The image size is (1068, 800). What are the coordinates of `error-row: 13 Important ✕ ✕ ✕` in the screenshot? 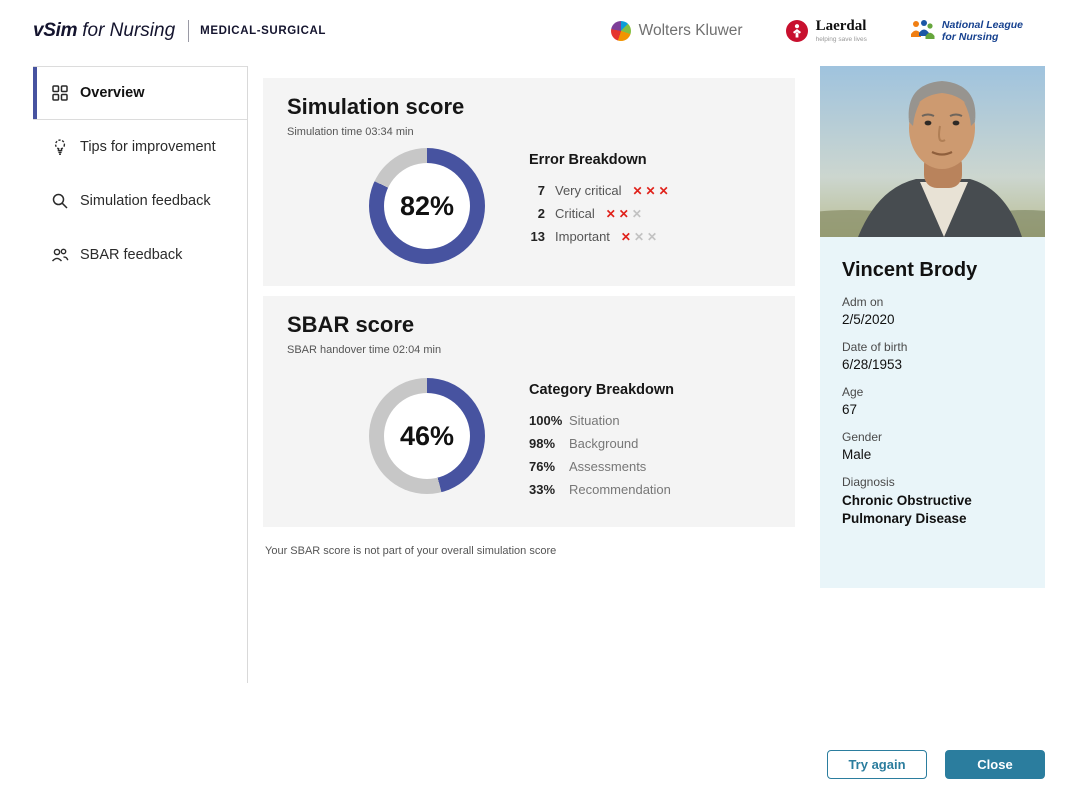 It's located at (599, 236).